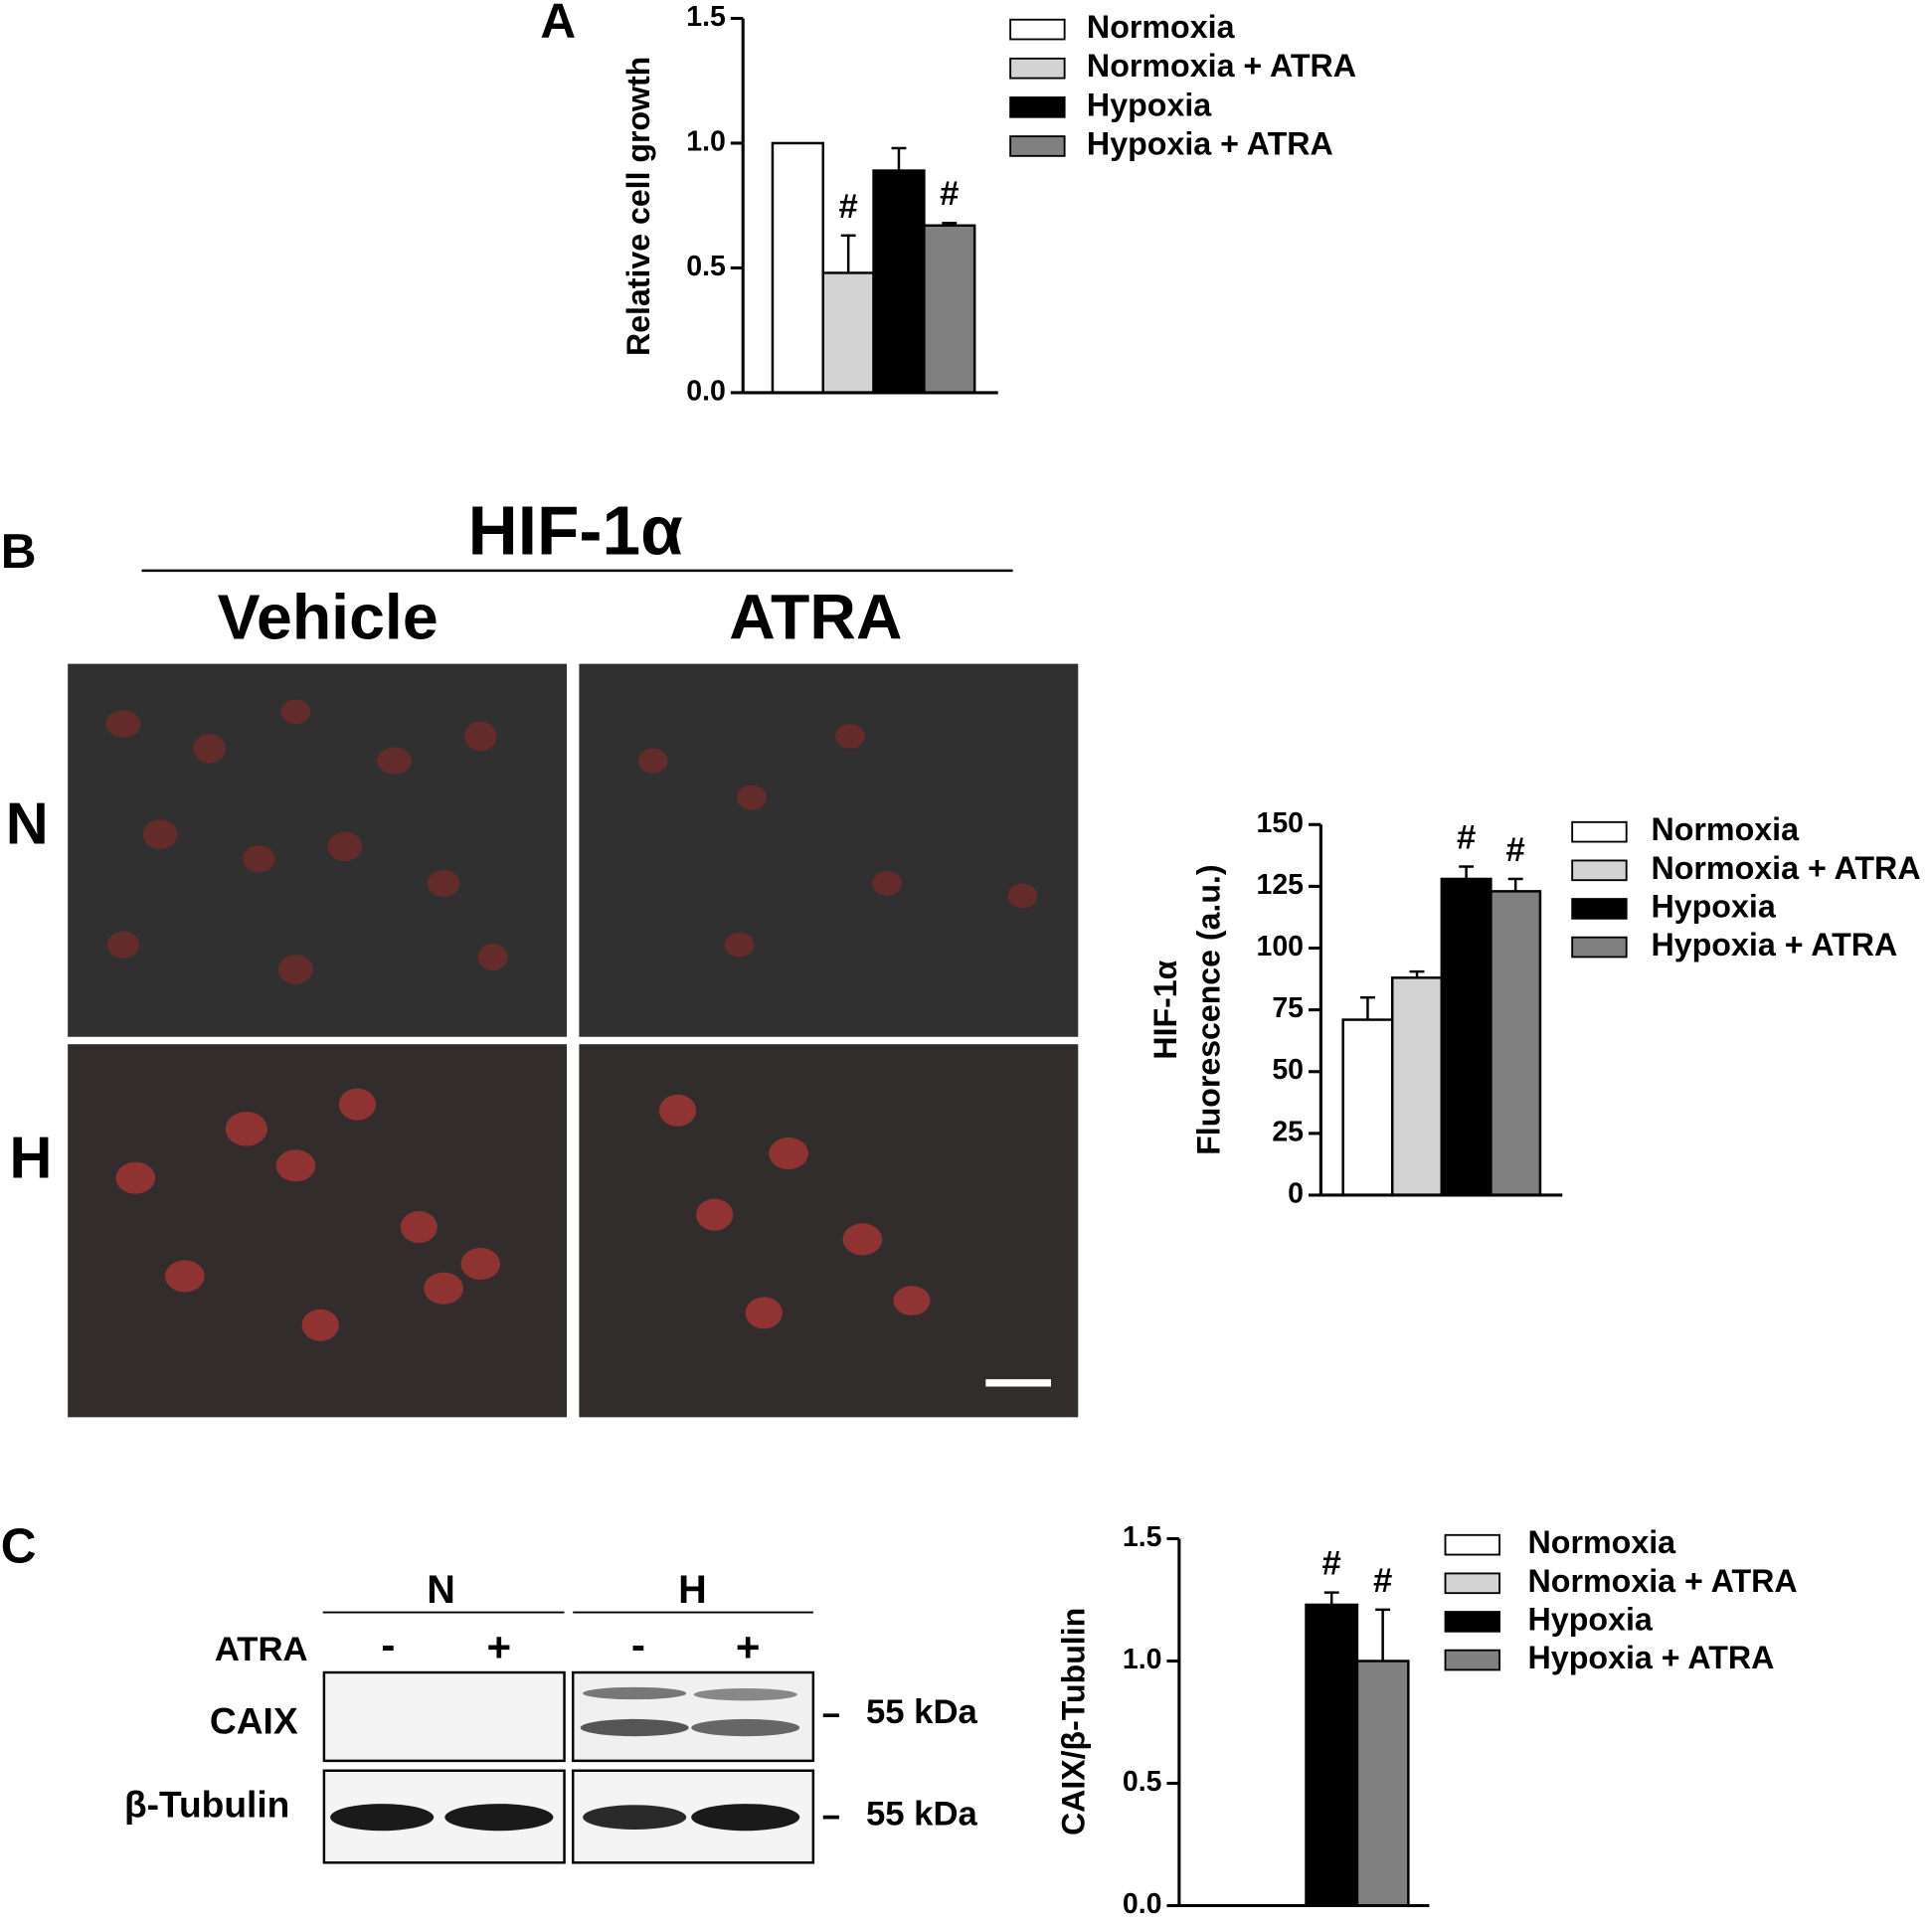 Image resolution: width=1932 pixels, height=1924 pixels. I want to click on y-axis-label: Fluorescence (a.u.), so click(1209, 1009).